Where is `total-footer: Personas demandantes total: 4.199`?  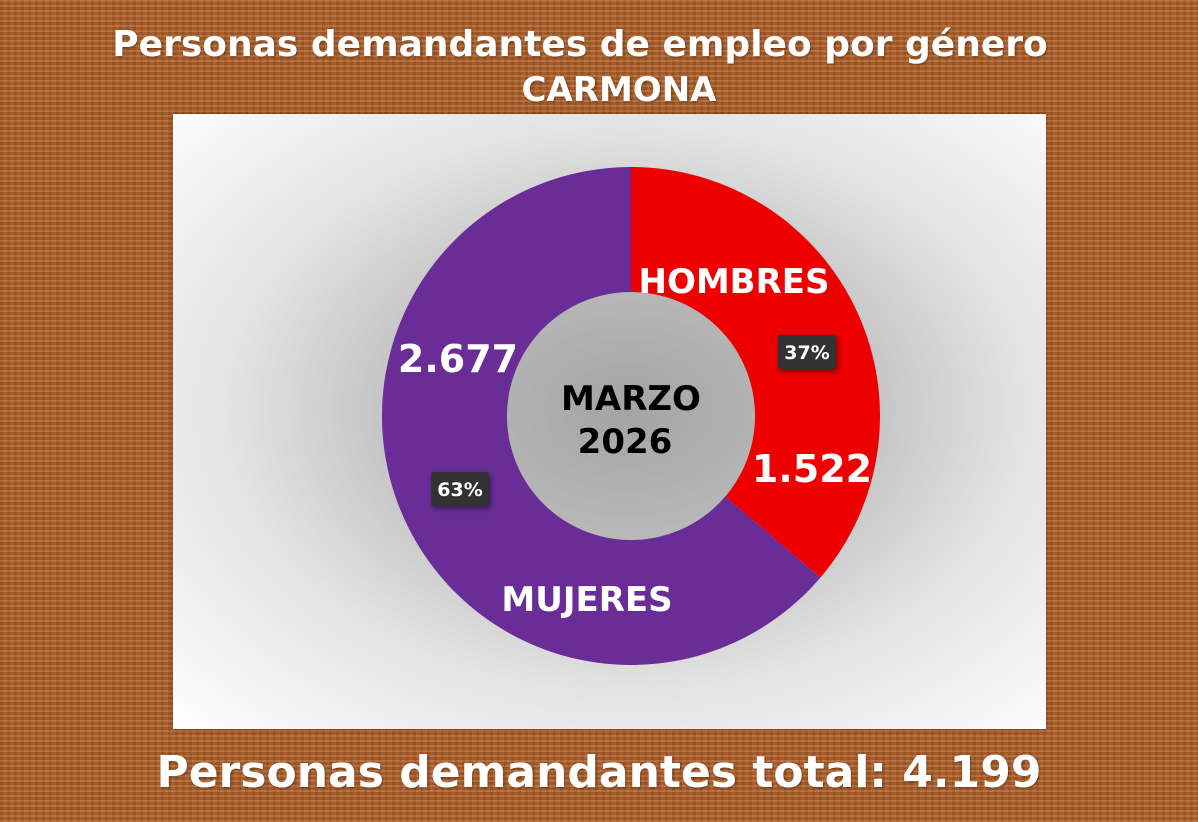
total-footer: Personas demandantes total: 4.199 is located at coordinates (599, 772).